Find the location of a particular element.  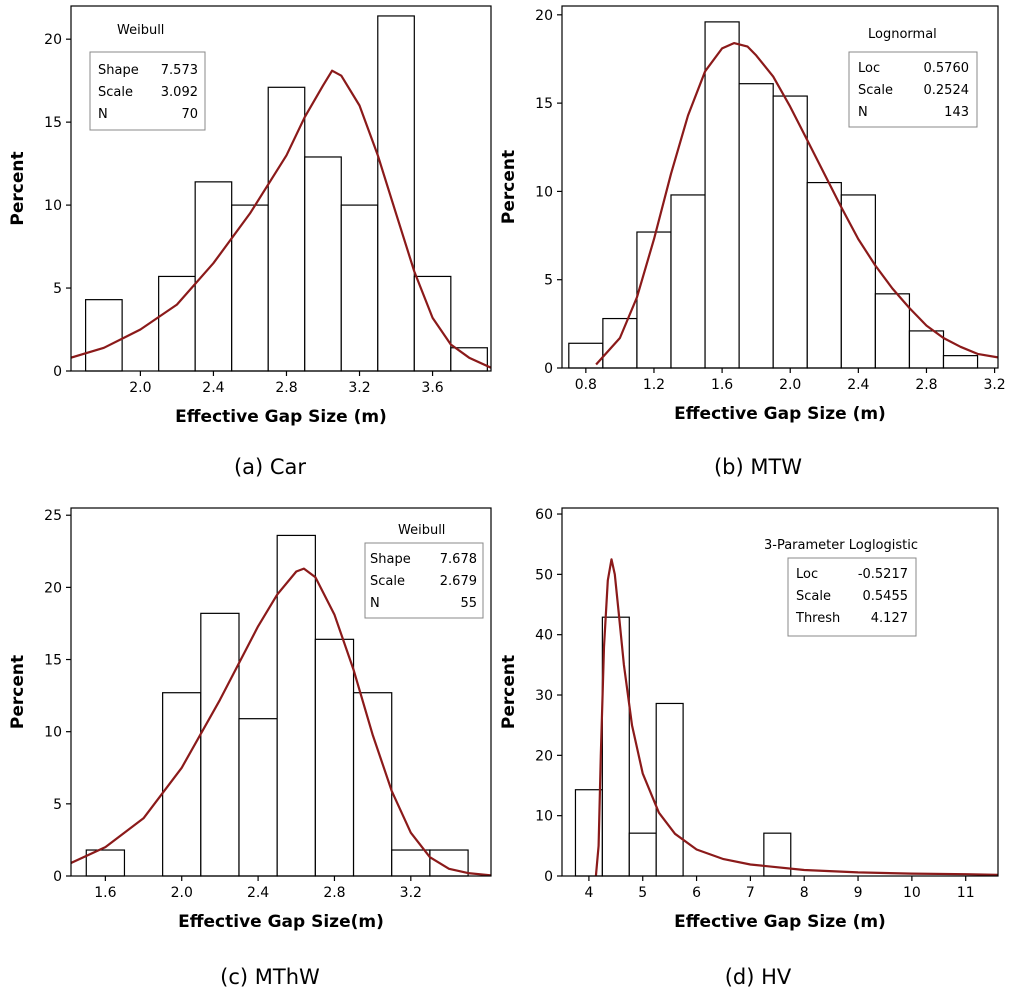

legend-param-value: 3.092 is located at coordinates (179, 92).